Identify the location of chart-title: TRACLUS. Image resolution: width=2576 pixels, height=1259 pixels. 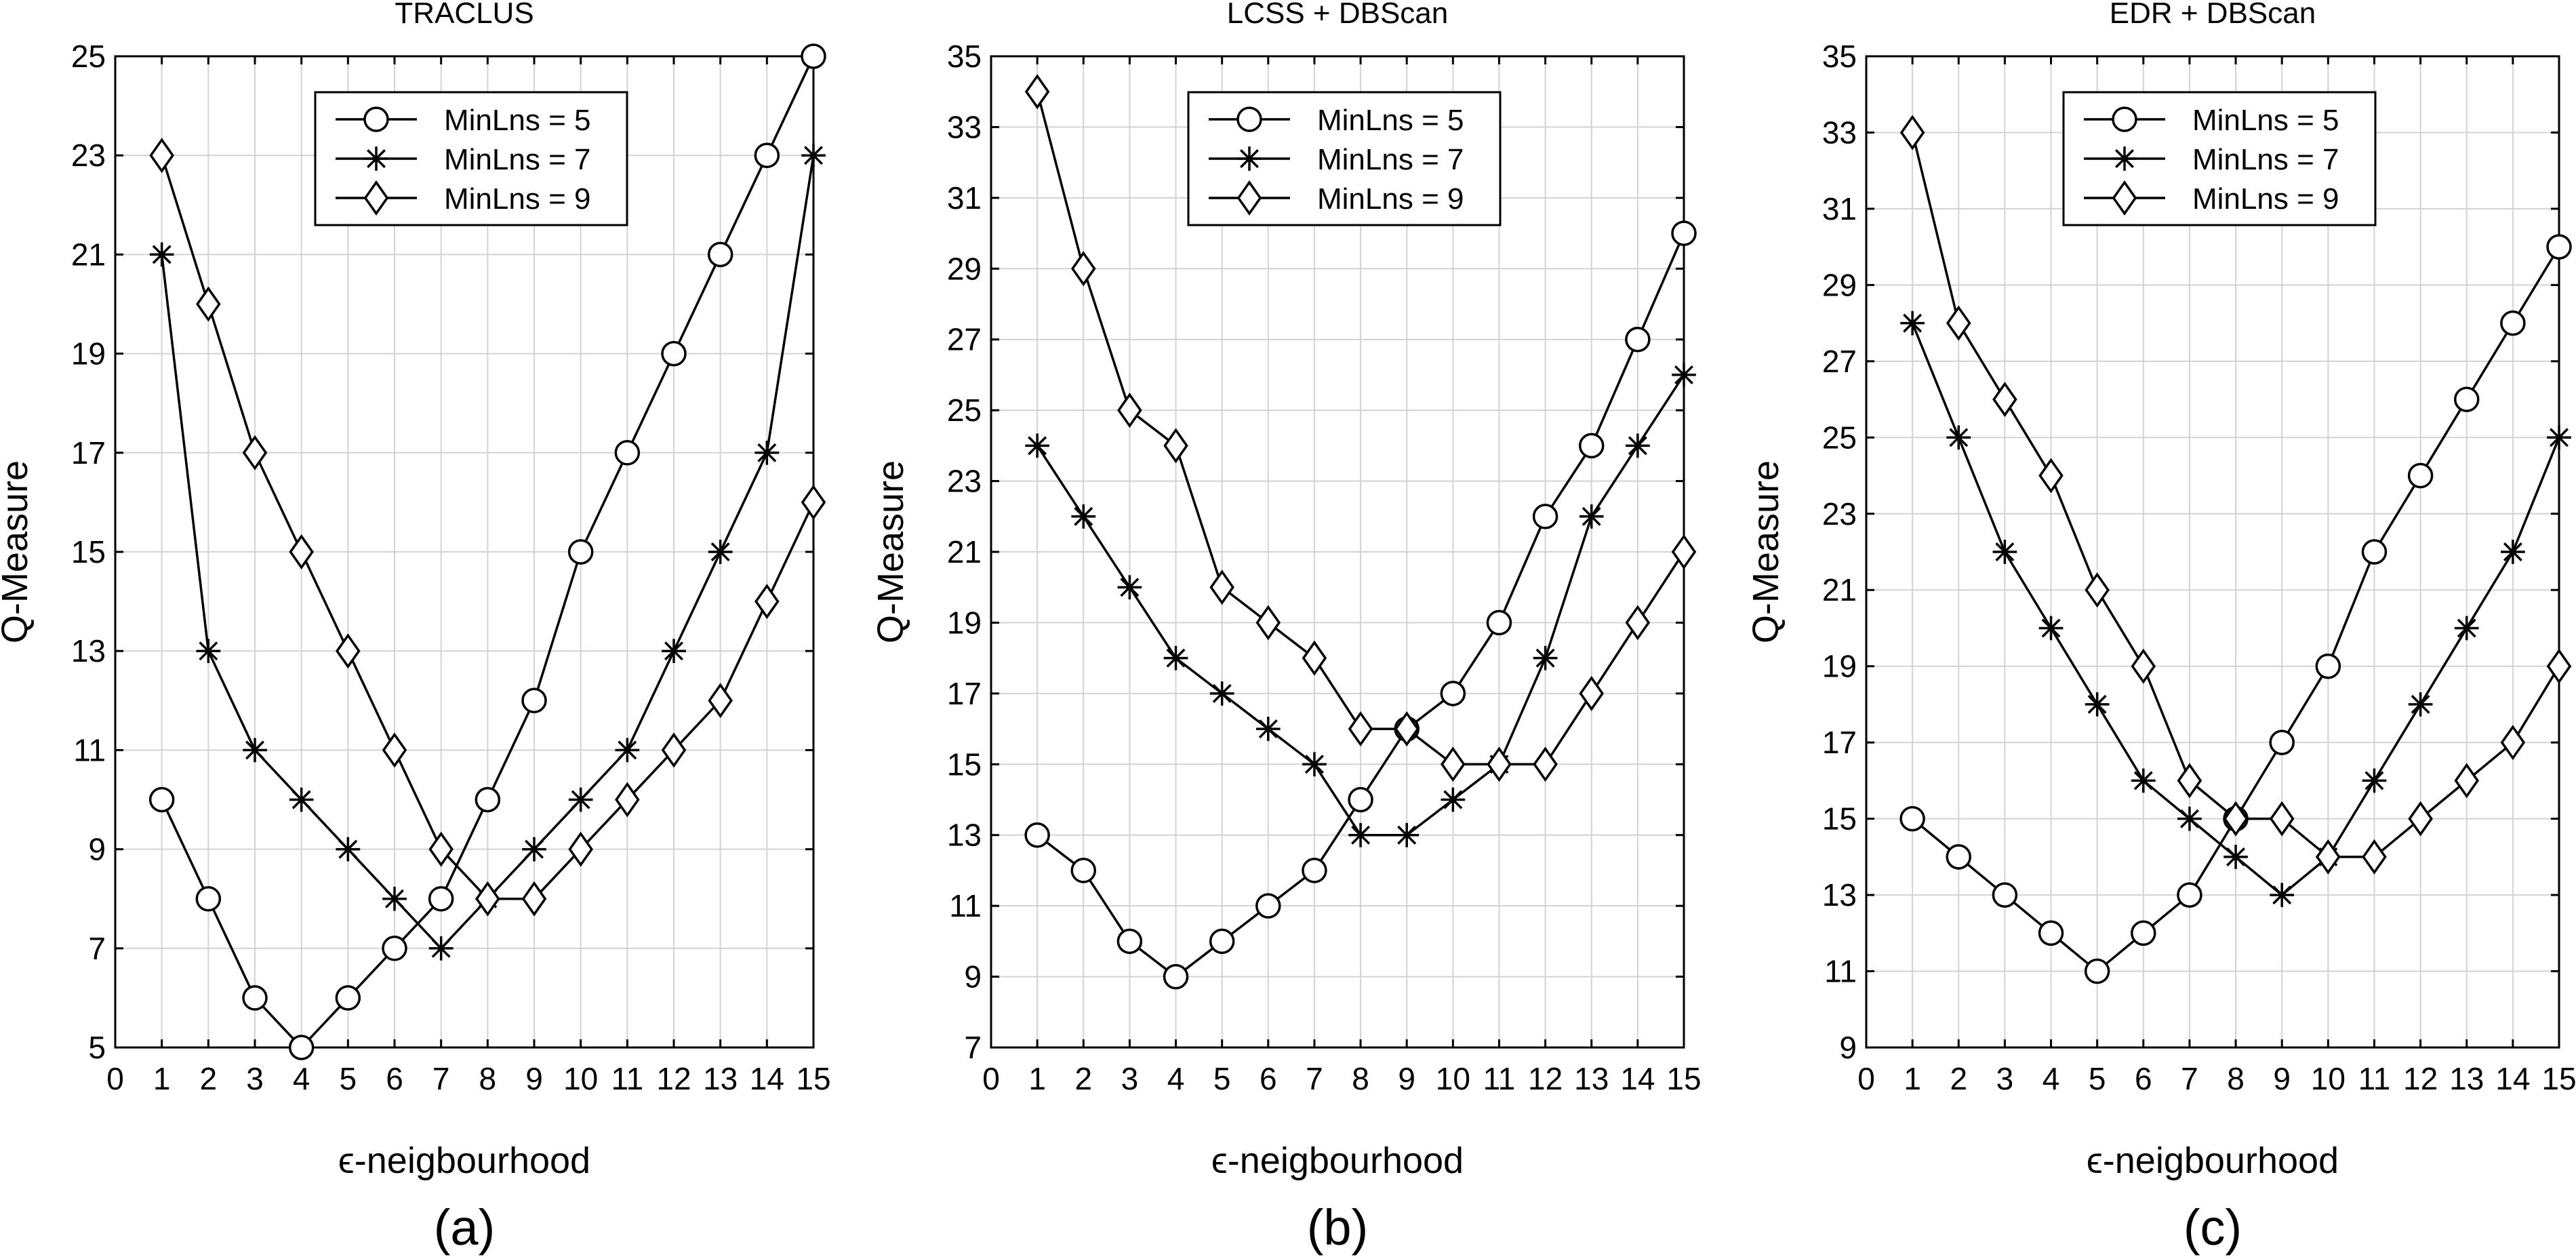
(464, 15).